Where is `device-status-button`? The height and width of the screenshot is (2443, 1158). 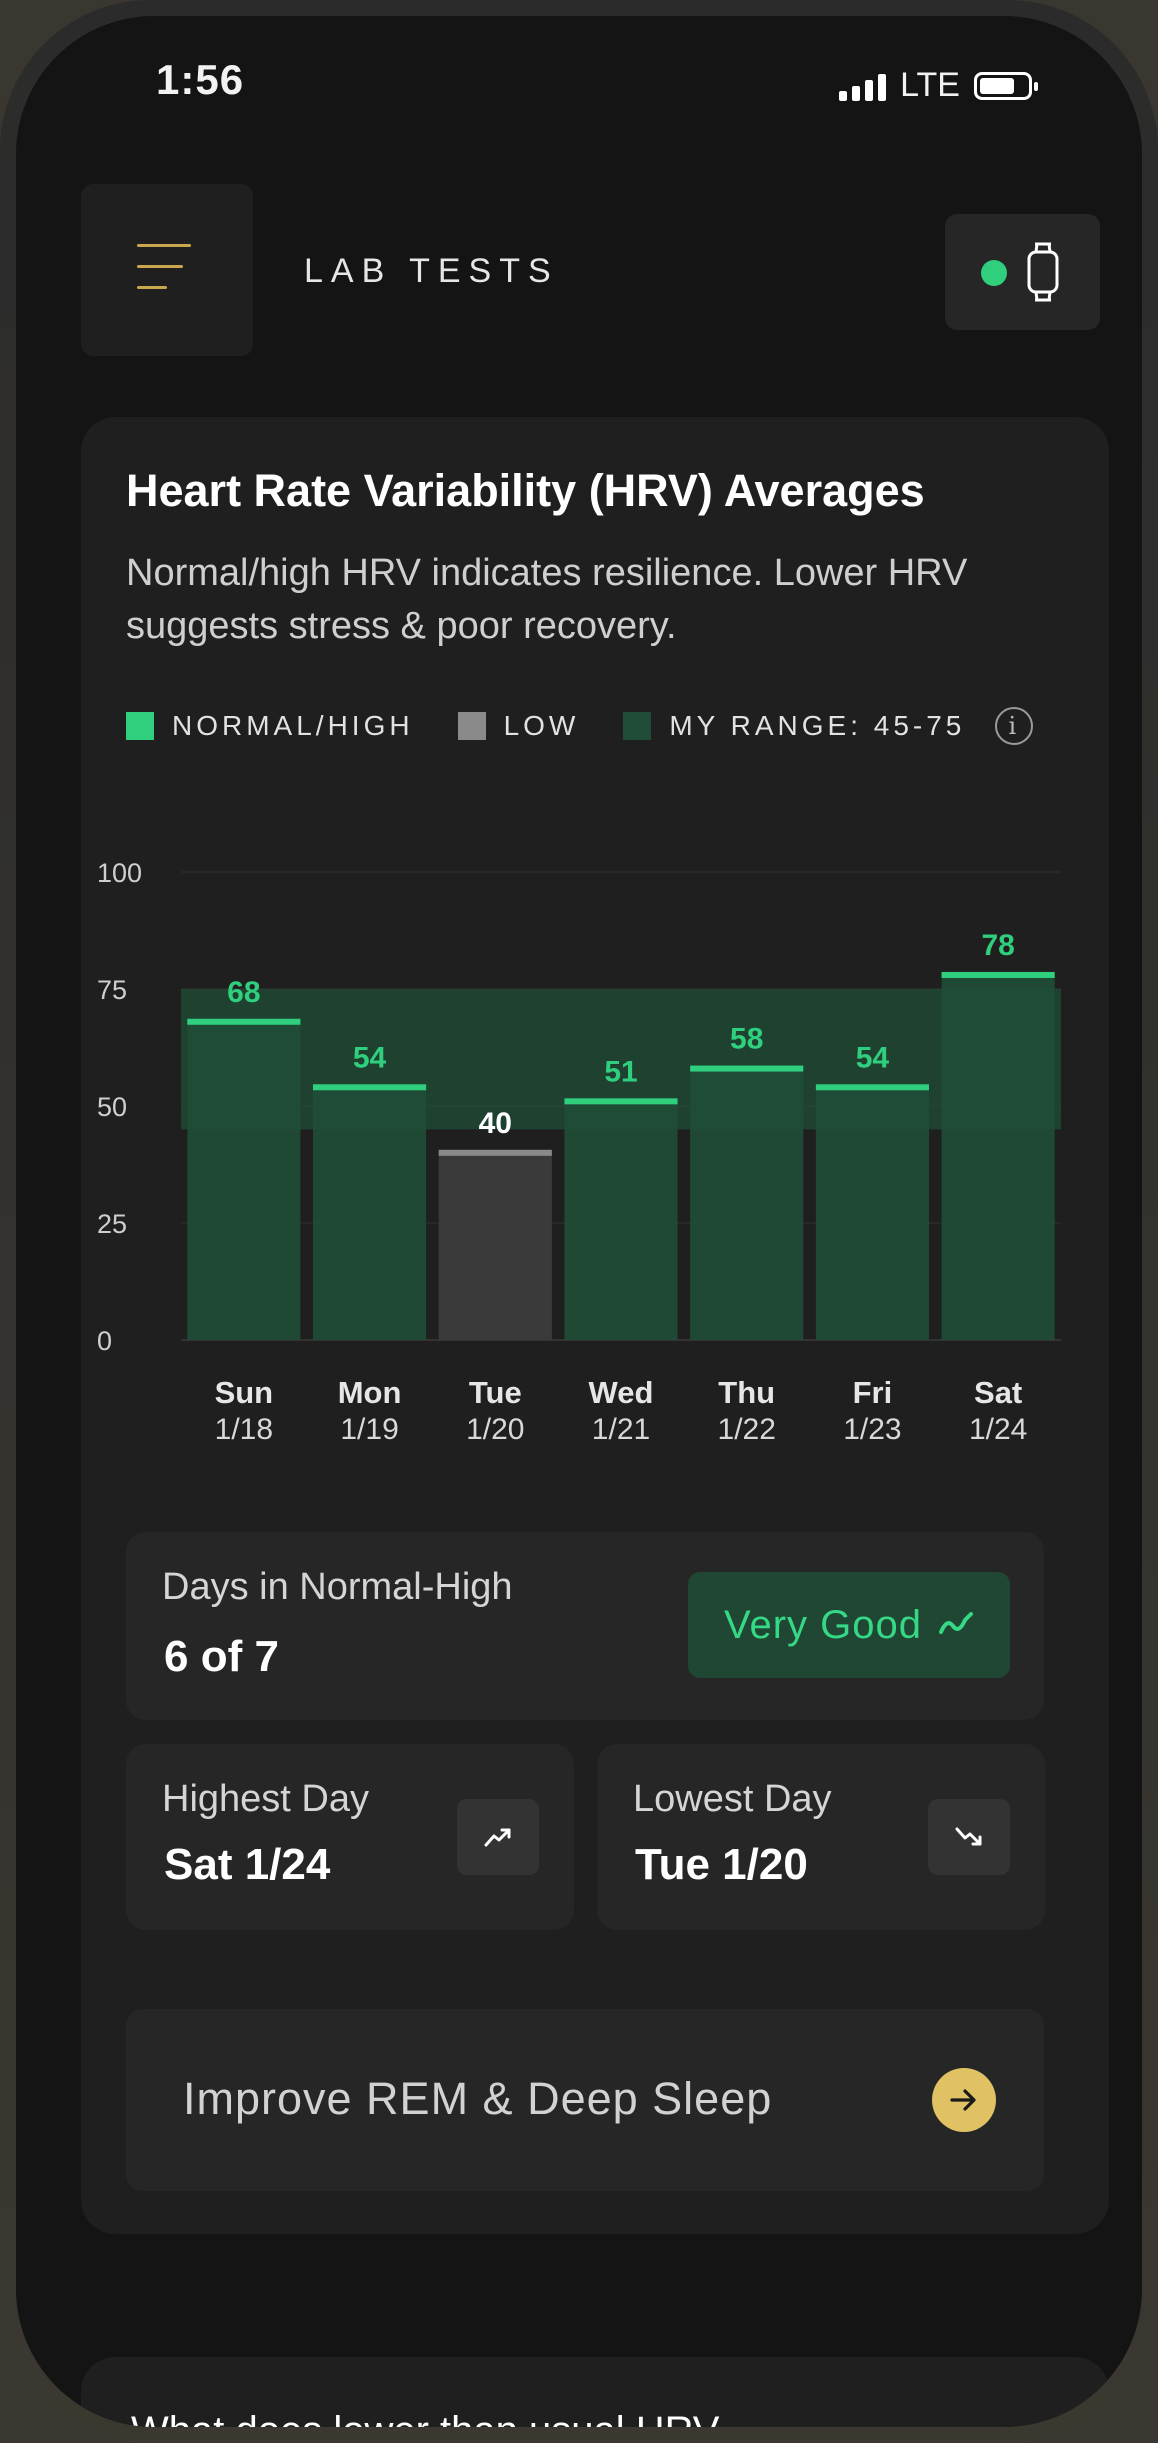
device-status-button is located at coordinates (1022, 272).